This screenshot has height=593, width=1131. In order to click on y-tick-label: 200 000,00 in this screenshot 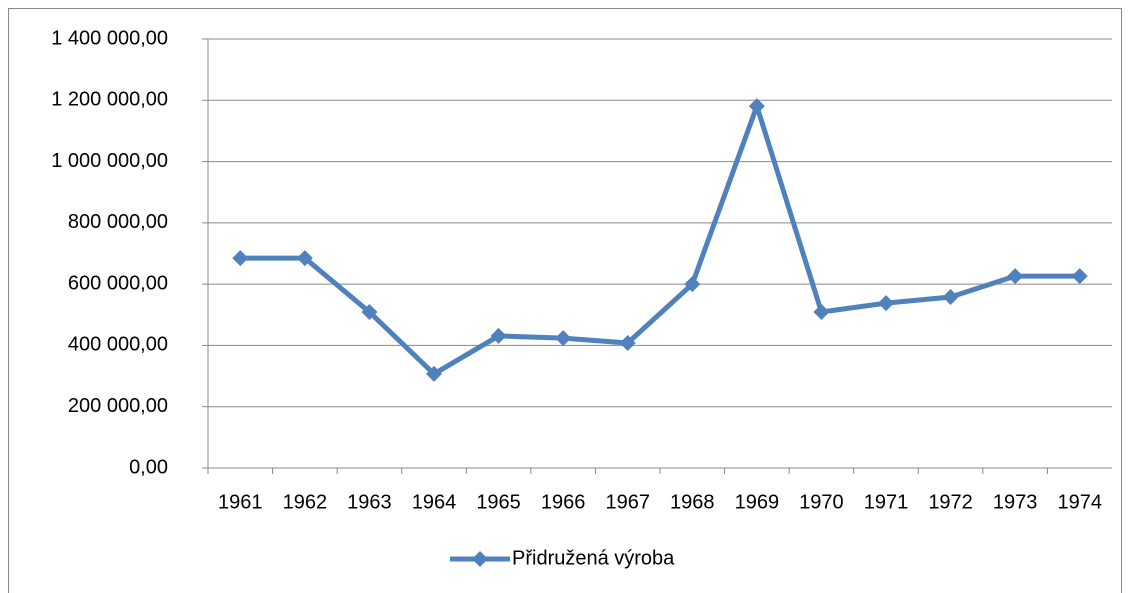, I will do `click(118, 406)`.